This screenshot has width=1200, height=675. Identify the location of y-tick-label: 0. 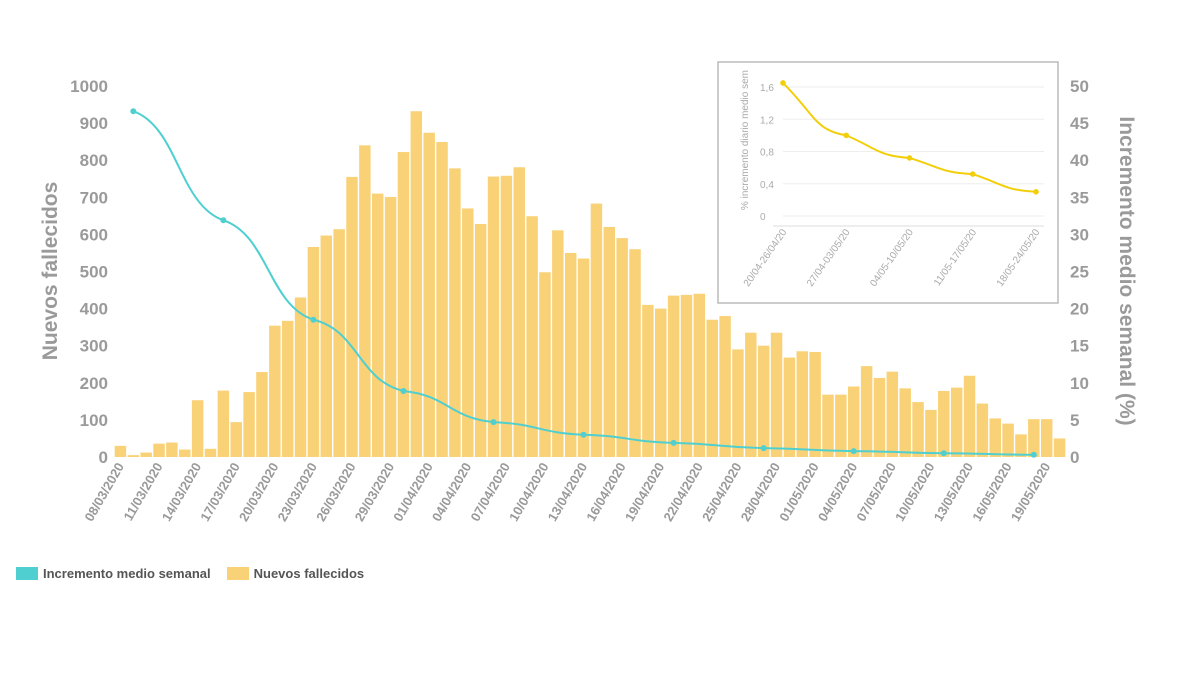
(103, 457).